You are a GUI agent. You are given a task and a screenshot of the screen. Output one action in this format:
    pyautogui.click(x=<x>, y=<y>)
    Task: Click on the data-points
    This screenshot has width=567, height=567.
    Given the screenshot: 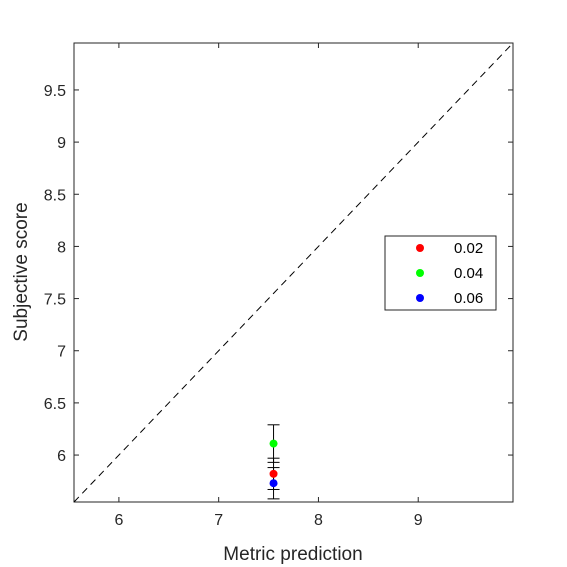 What is the action you would take?
    pyautogui.click(x=273, y=463)
    